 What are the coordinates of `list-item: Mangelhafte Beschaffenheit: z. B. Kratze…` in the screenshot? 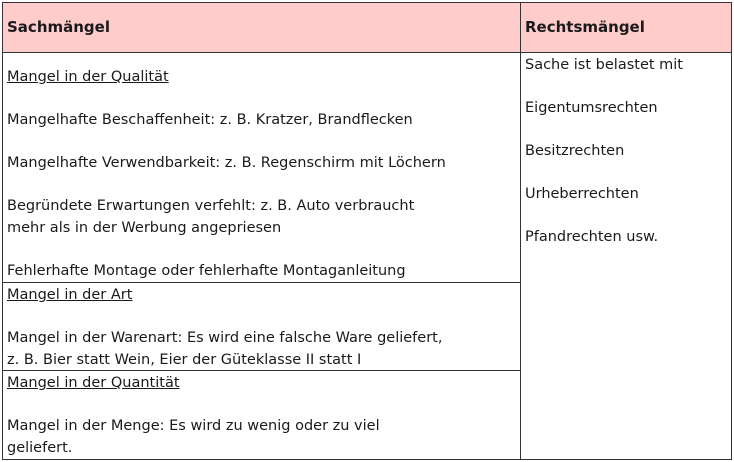 It's located at (210, 120).